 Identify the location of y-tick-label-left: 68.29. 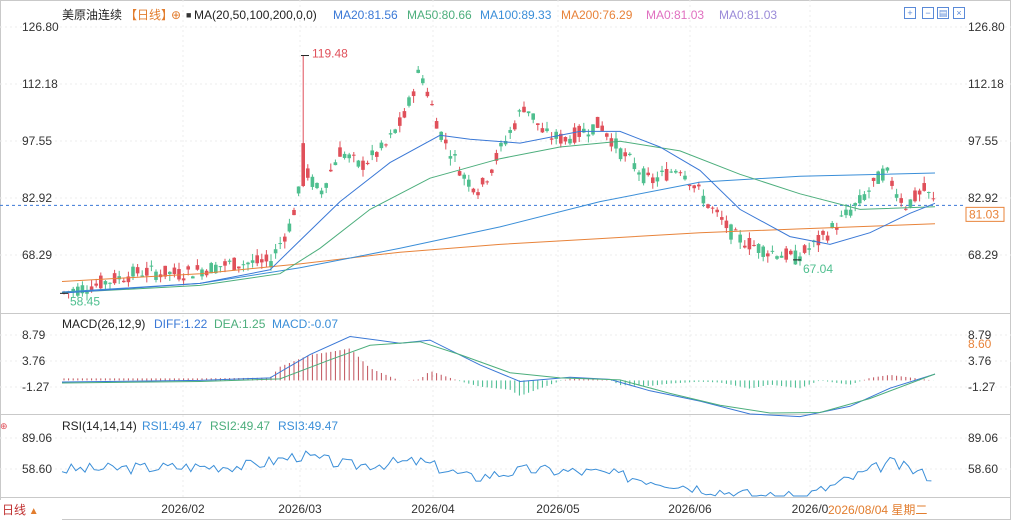
(37, 255).